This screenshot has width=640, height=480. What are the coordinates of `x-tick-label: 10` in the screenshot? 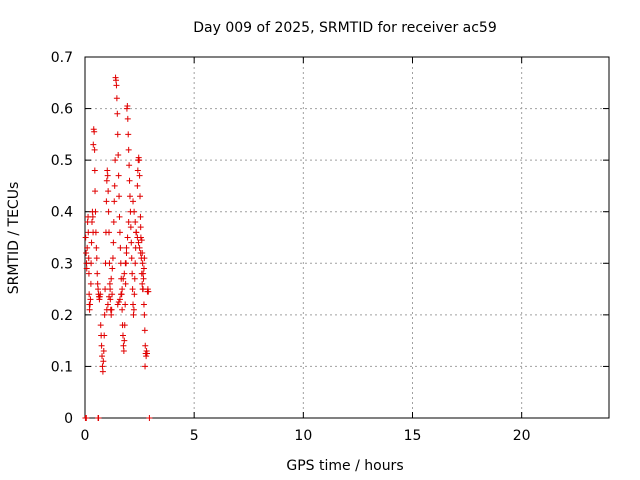 It's located at (303, 436).